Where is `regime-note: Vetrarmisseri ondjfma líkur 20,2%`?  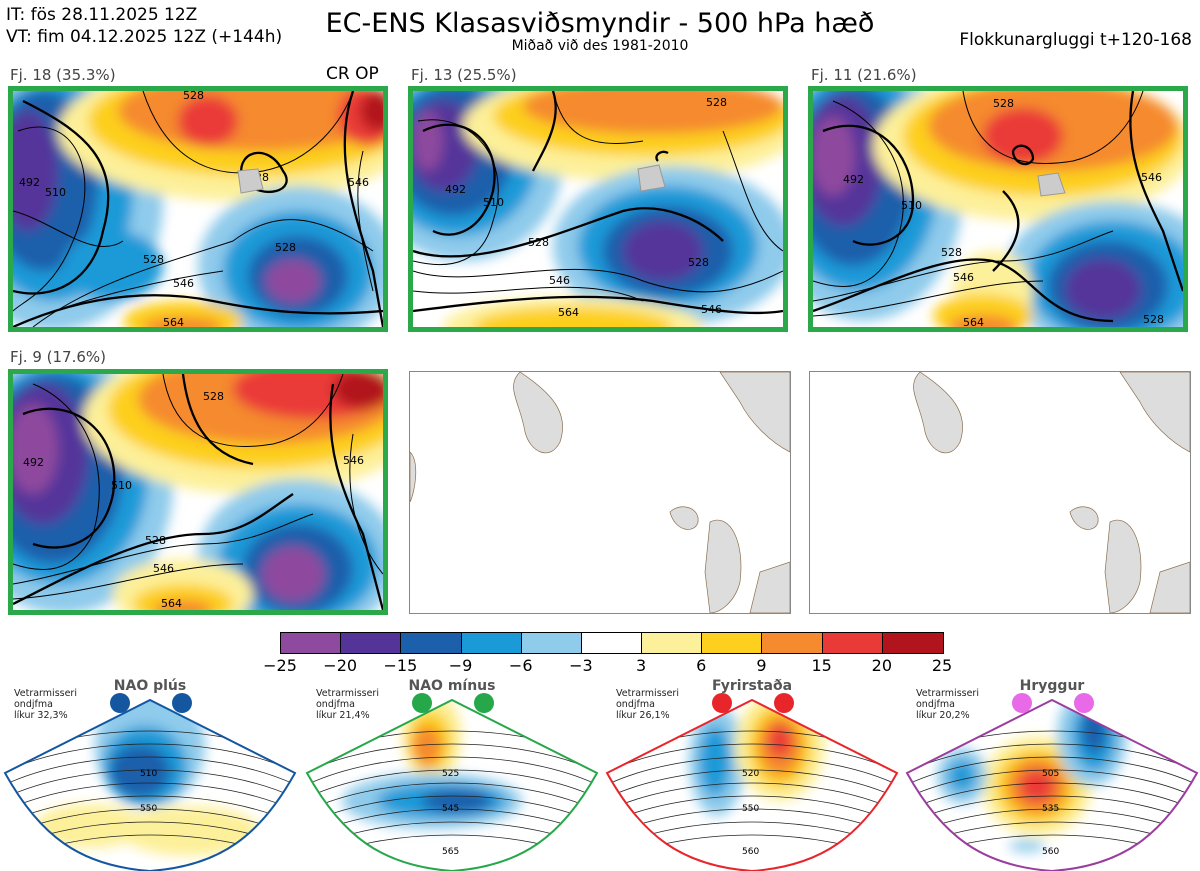 regime-note: Vetrarmisseri ondjfma líkur 20,2% is located at coordinates (947, 704).